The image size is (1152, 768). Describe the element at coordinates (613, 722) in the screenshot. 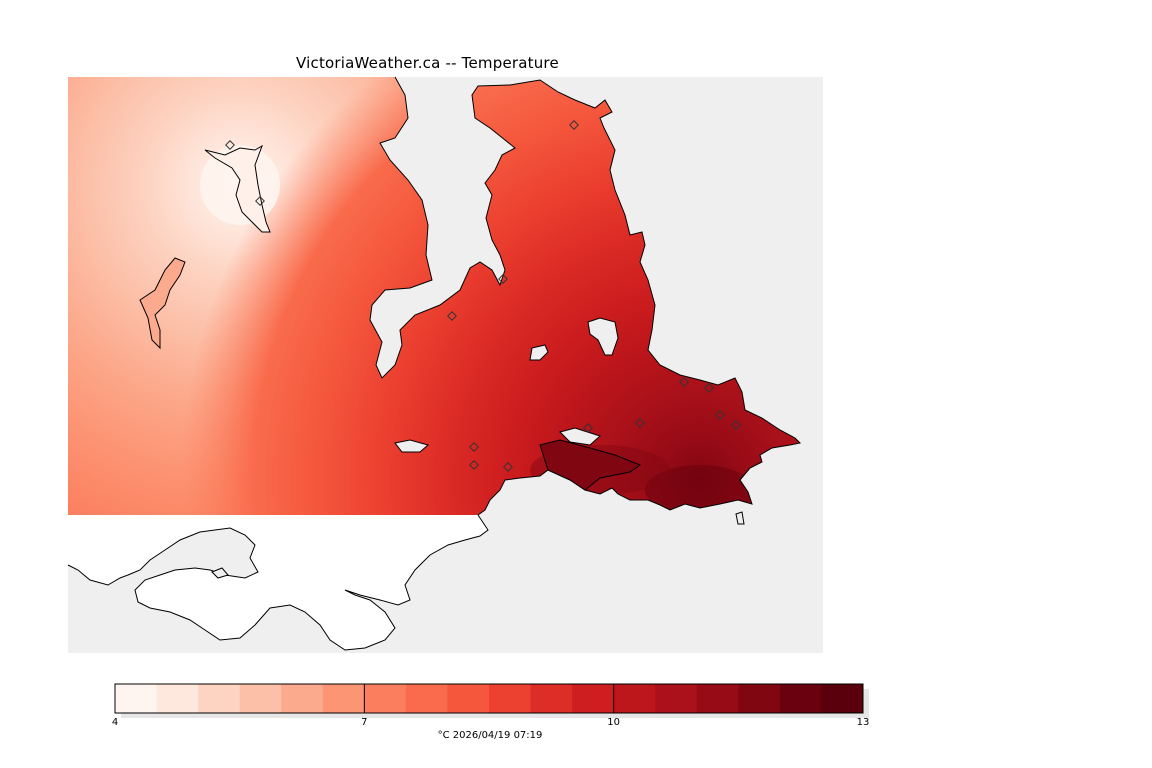

I see `legend-tick-label: 10` at that location.